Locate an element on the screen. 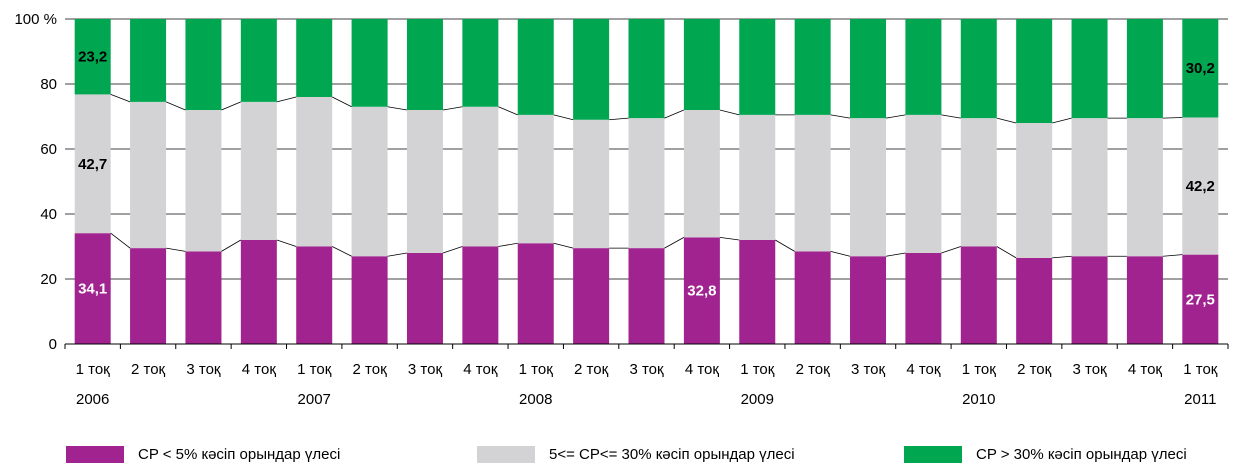 The width and height of the screenshot is (1240, 468). legend-label: CP > 30% кәсіп орындар үлесі is located at coordinates (1081, 454).